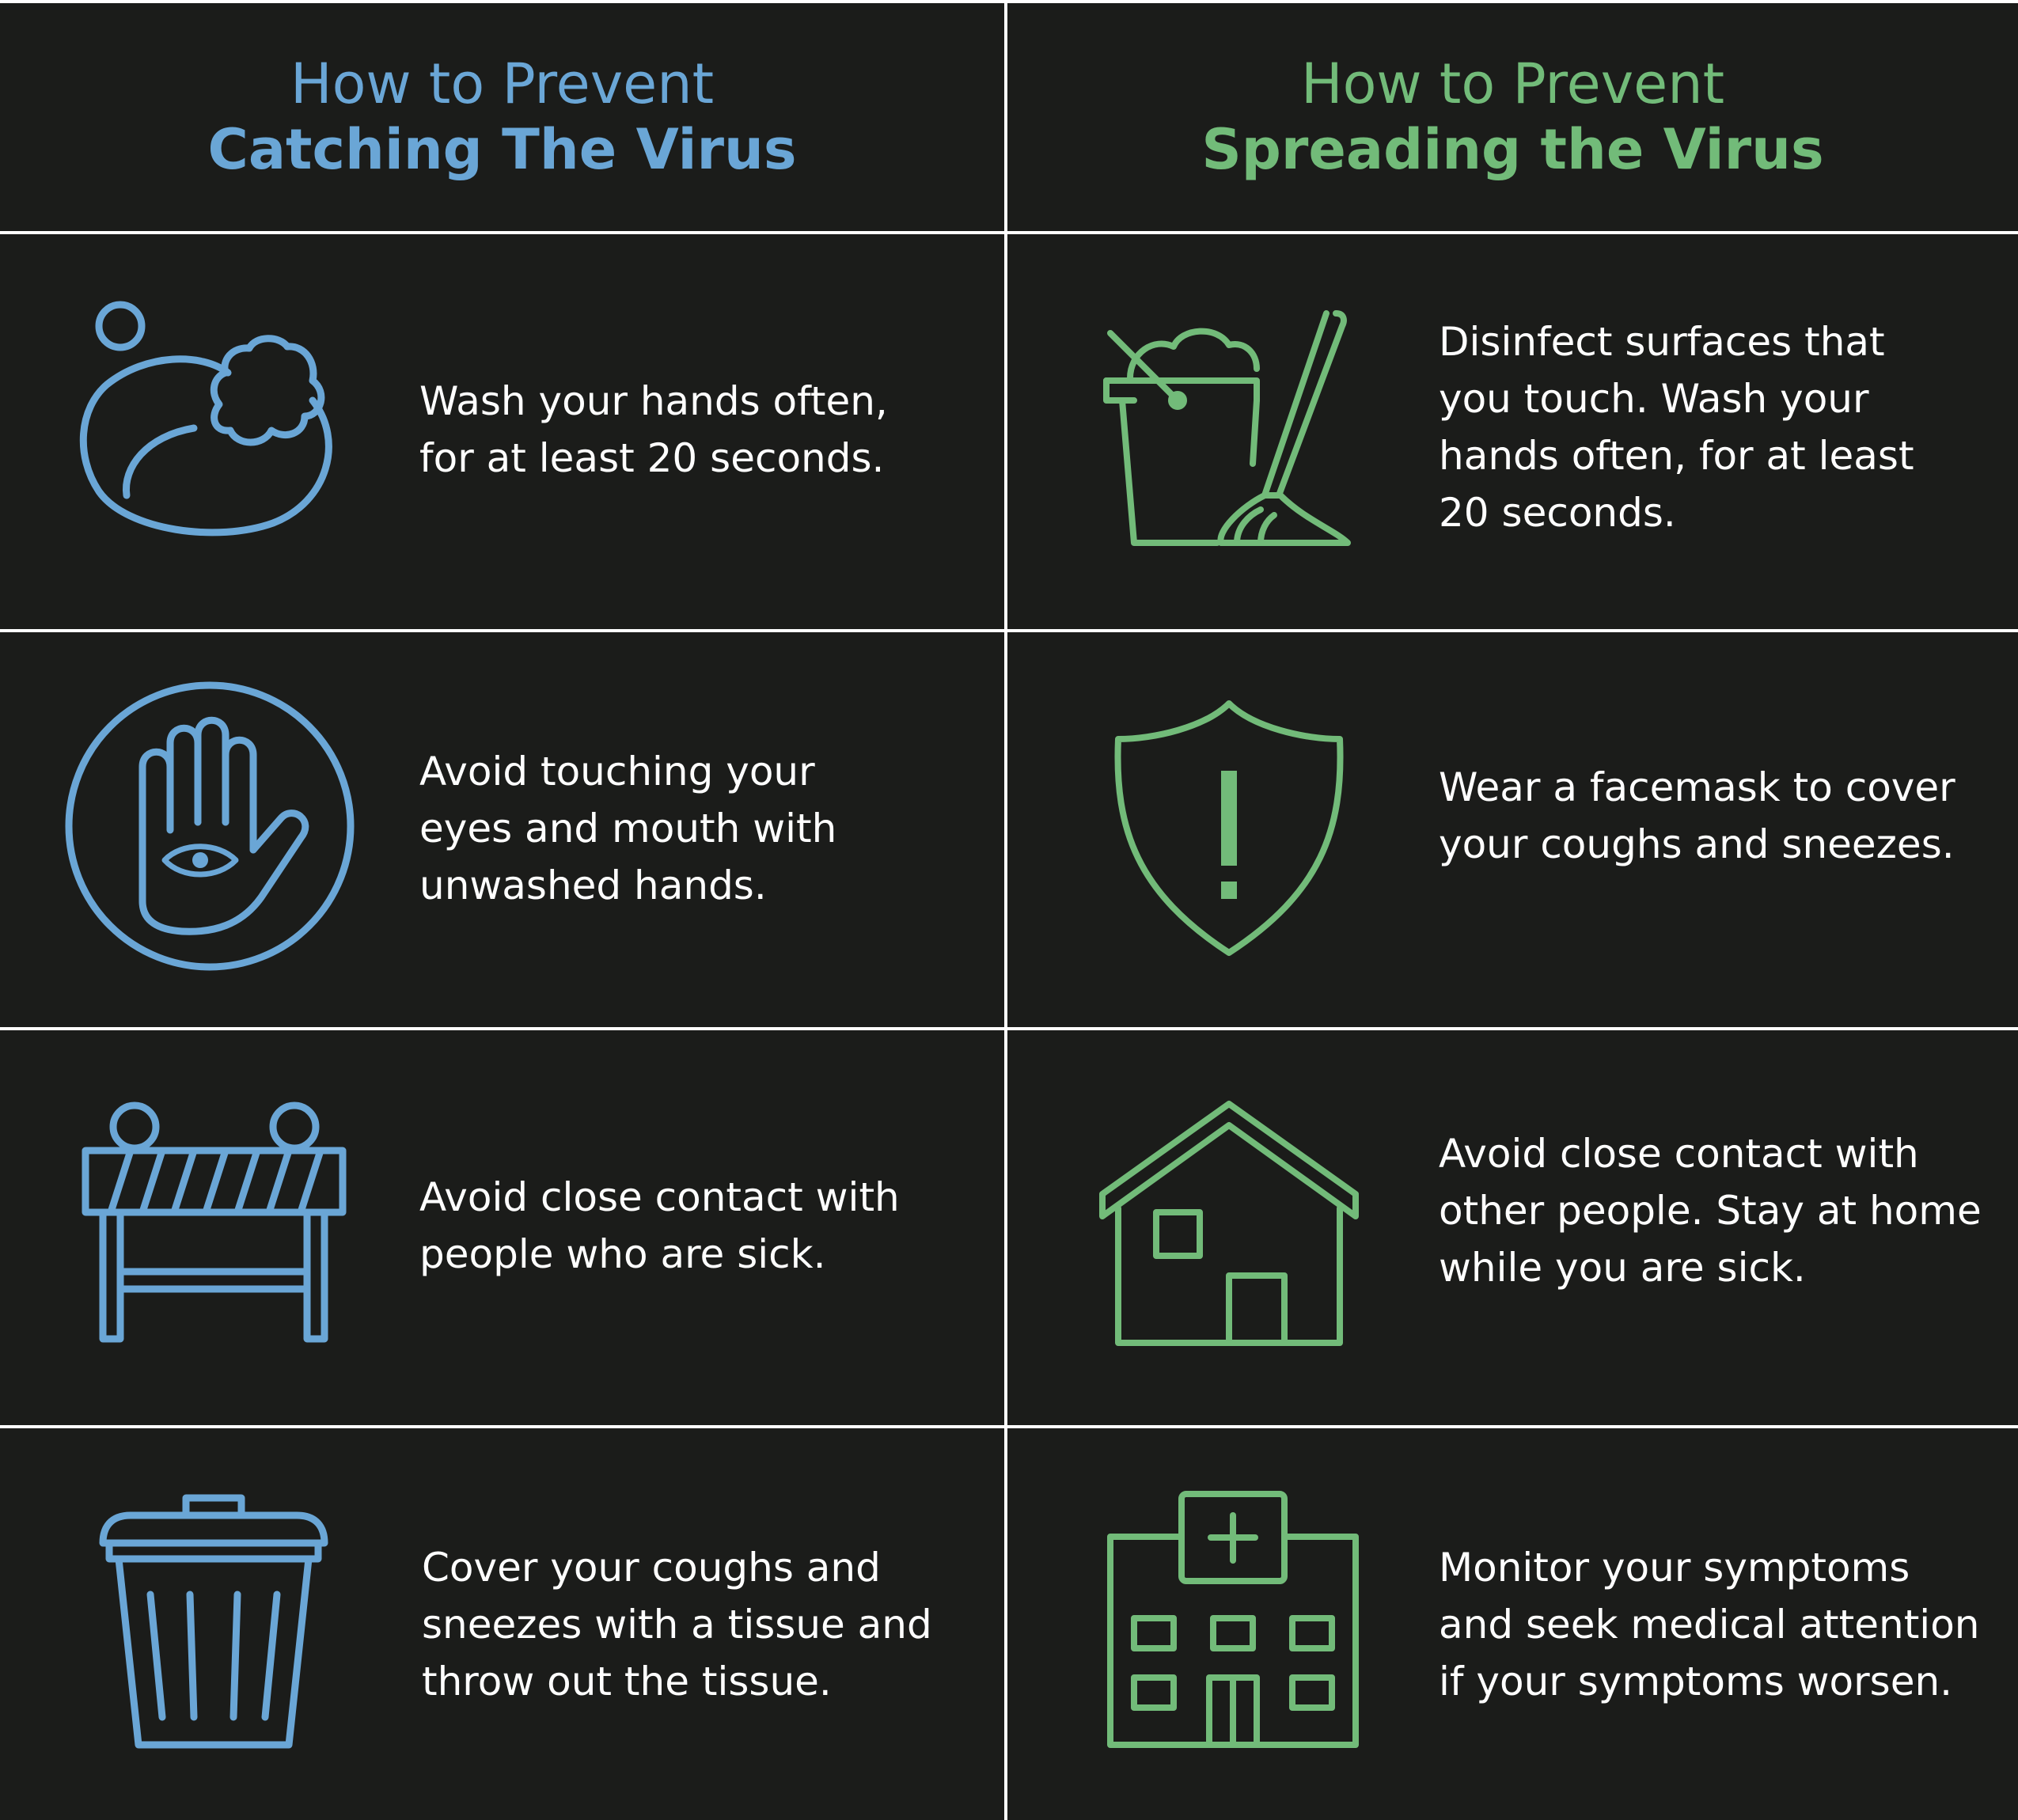 This screenshot has height=1820, width=2018. What do you see at coordinates (502, 149) in the screenshot?
I see `catching-heading-line2: Catching The Virus` at bounding box center [502, 149].